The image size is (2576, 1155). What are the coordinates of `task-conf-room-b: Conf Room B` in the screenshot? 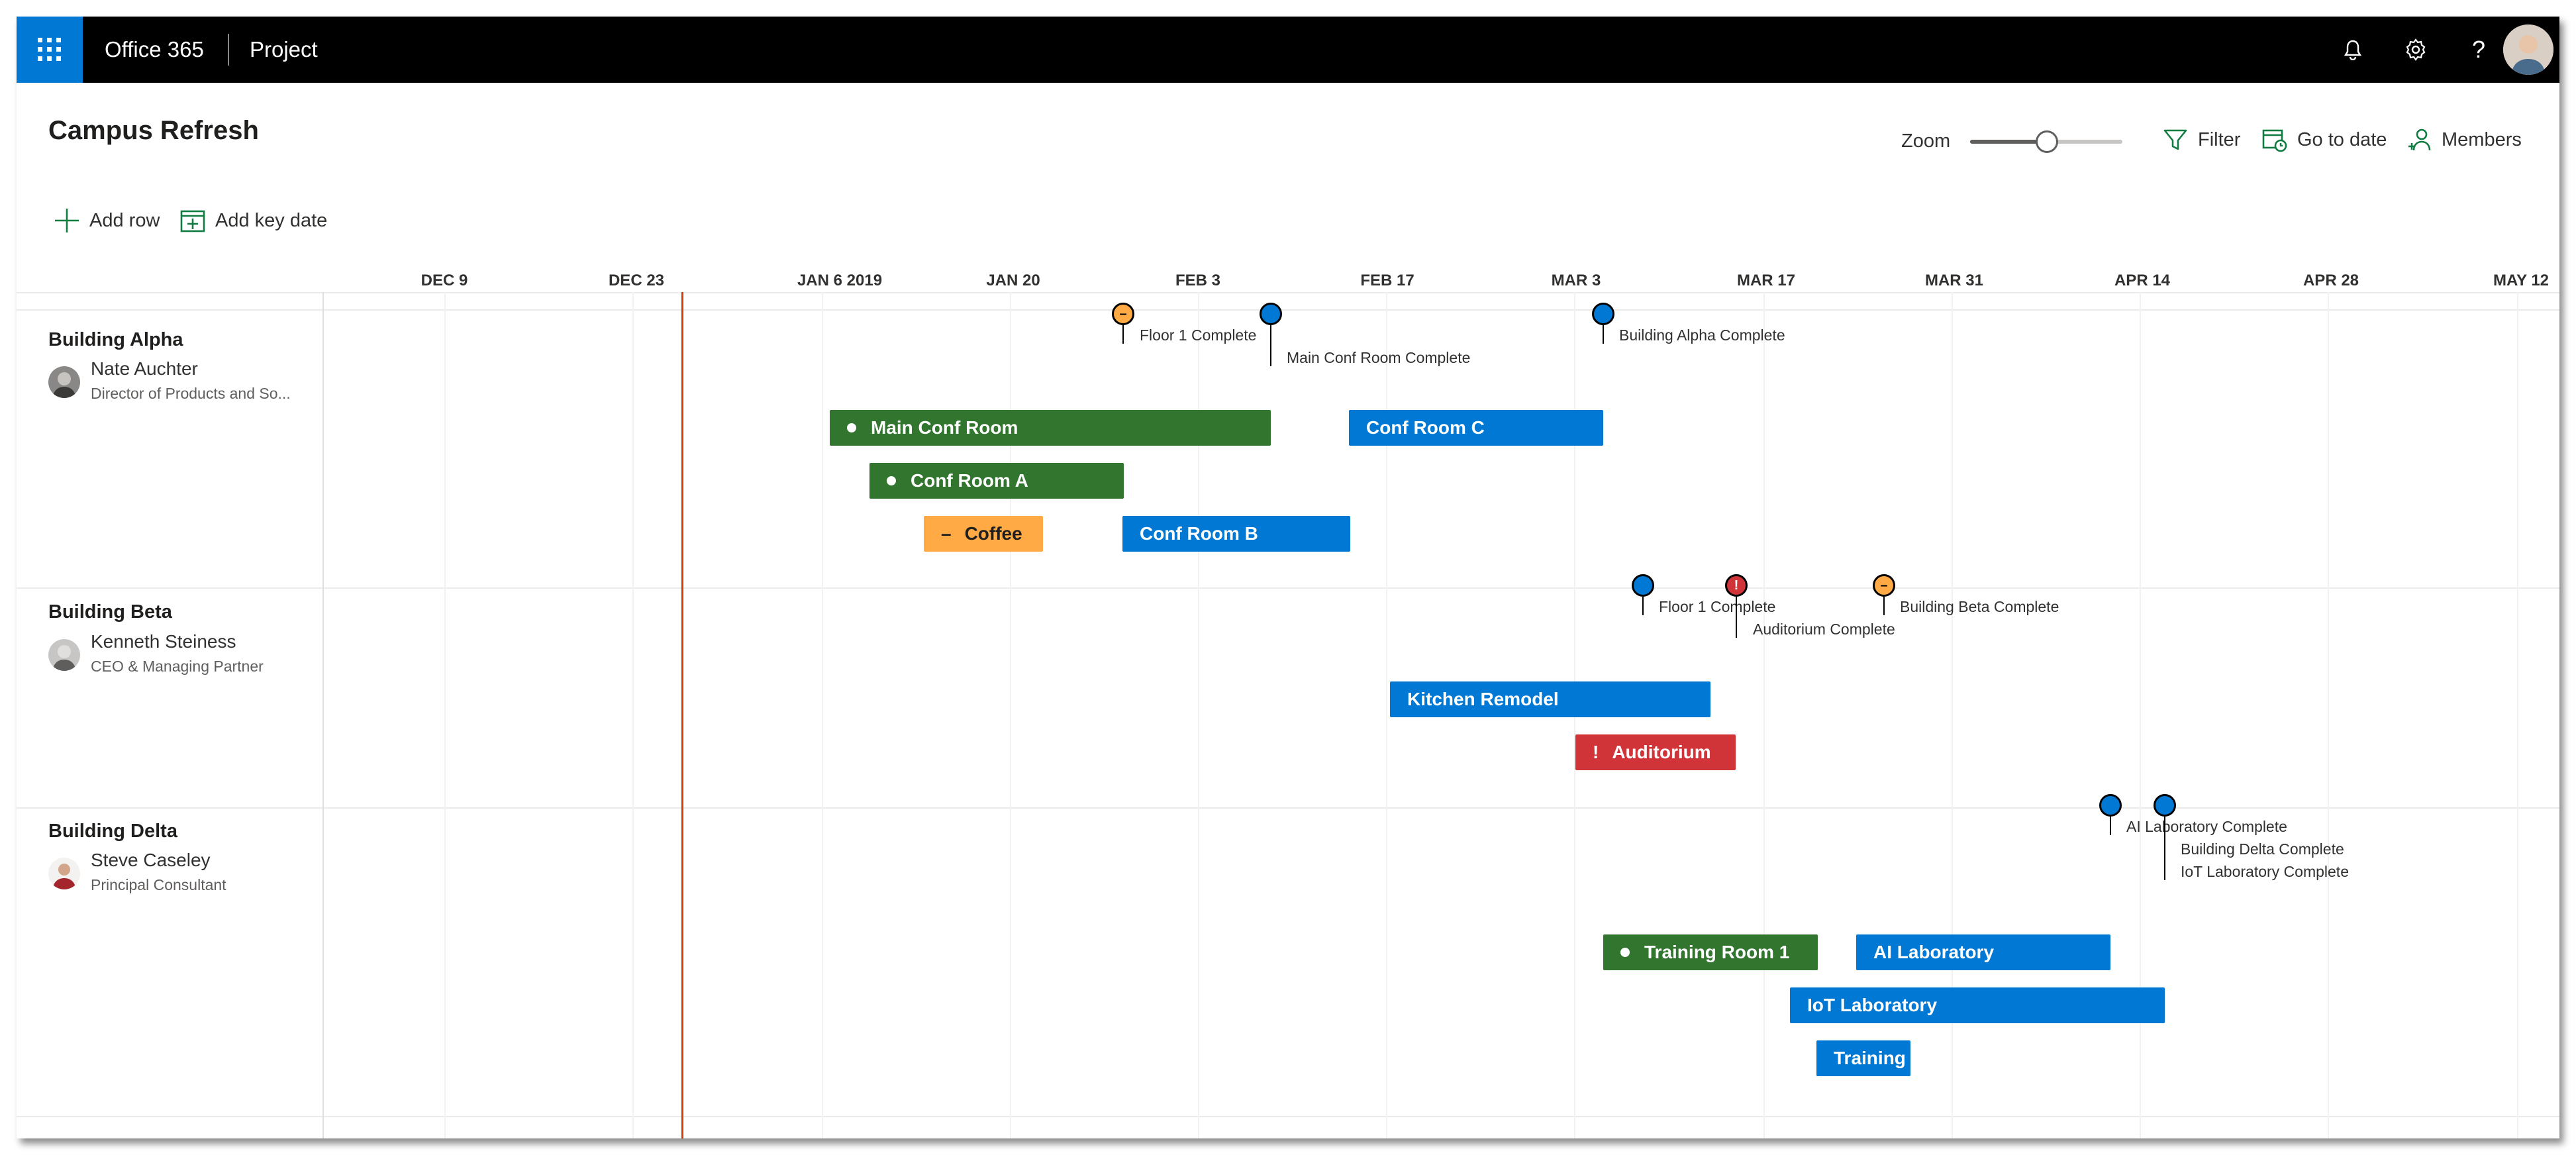 It's located at (1236, 534).